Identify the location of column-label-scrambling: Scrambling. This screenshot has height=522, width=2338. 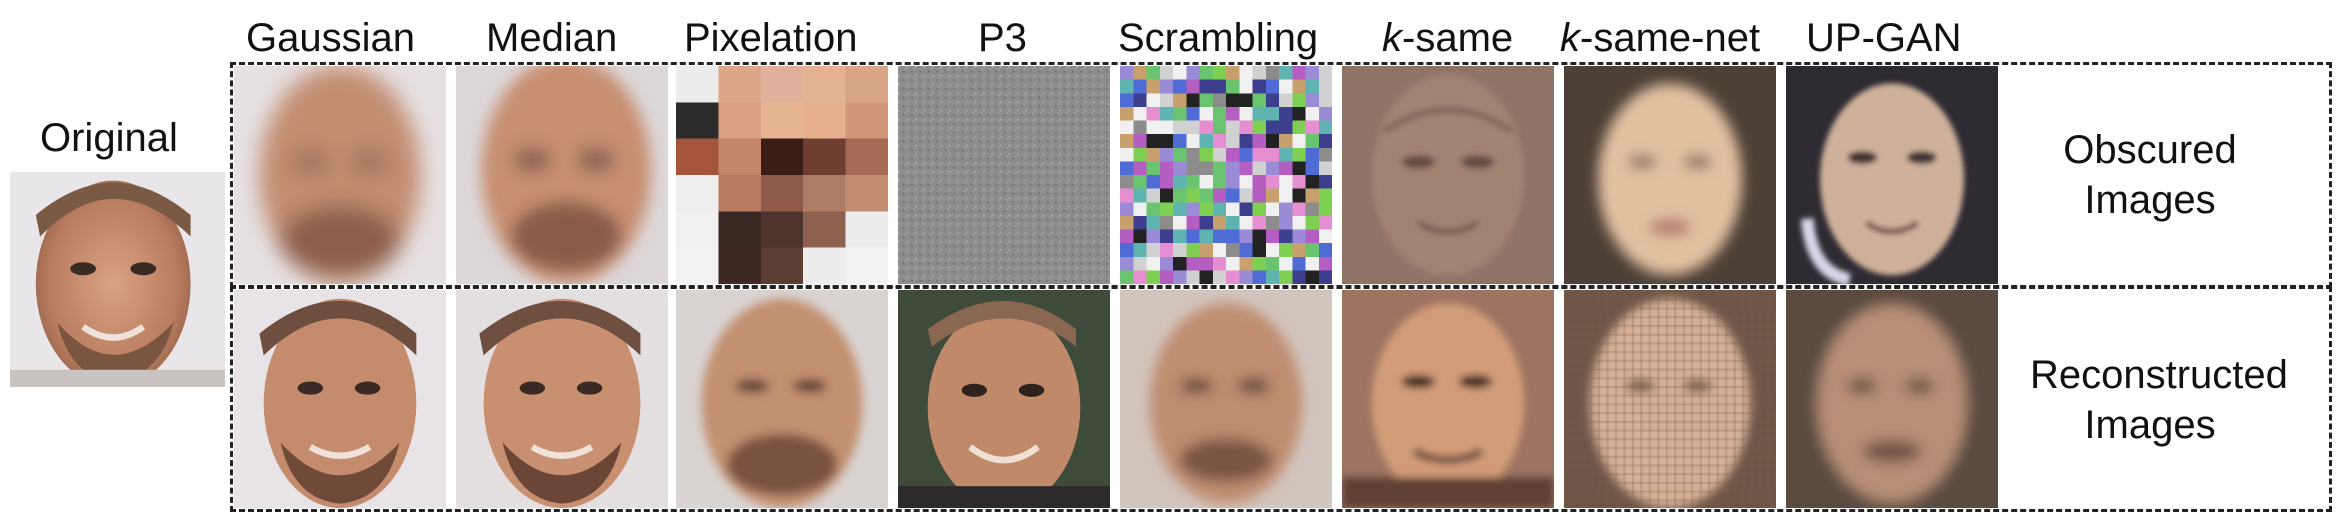
(1218, 38).